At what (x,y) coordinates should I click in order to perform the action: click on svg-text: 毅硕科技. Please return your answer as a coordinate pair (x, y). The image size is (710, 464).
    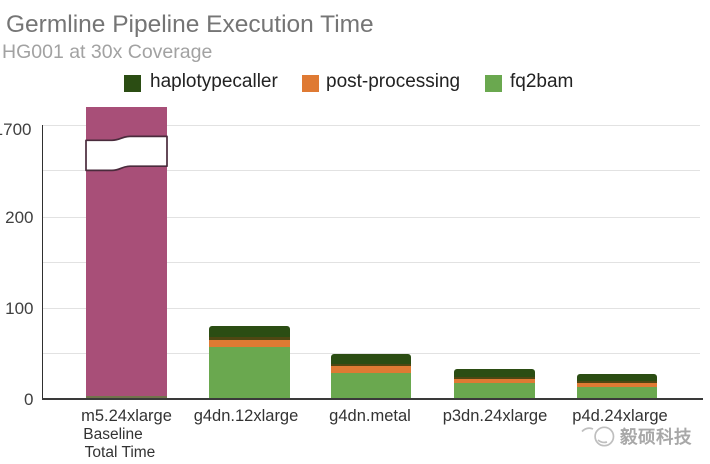
    Looking at the image, I should click on (655, 437).